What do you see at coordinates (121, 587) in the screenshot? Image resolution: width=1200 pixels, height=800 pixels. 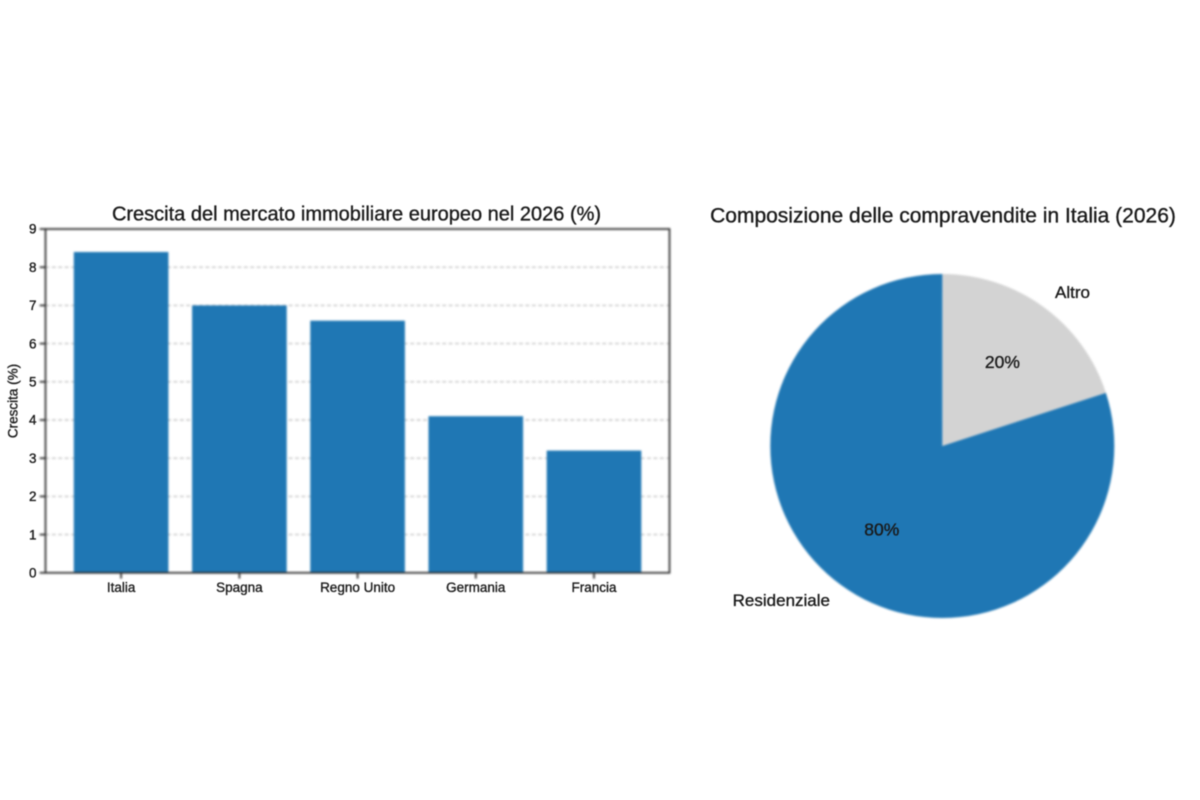 I see `svg-text: Italia` at bounding box center [121, 587].